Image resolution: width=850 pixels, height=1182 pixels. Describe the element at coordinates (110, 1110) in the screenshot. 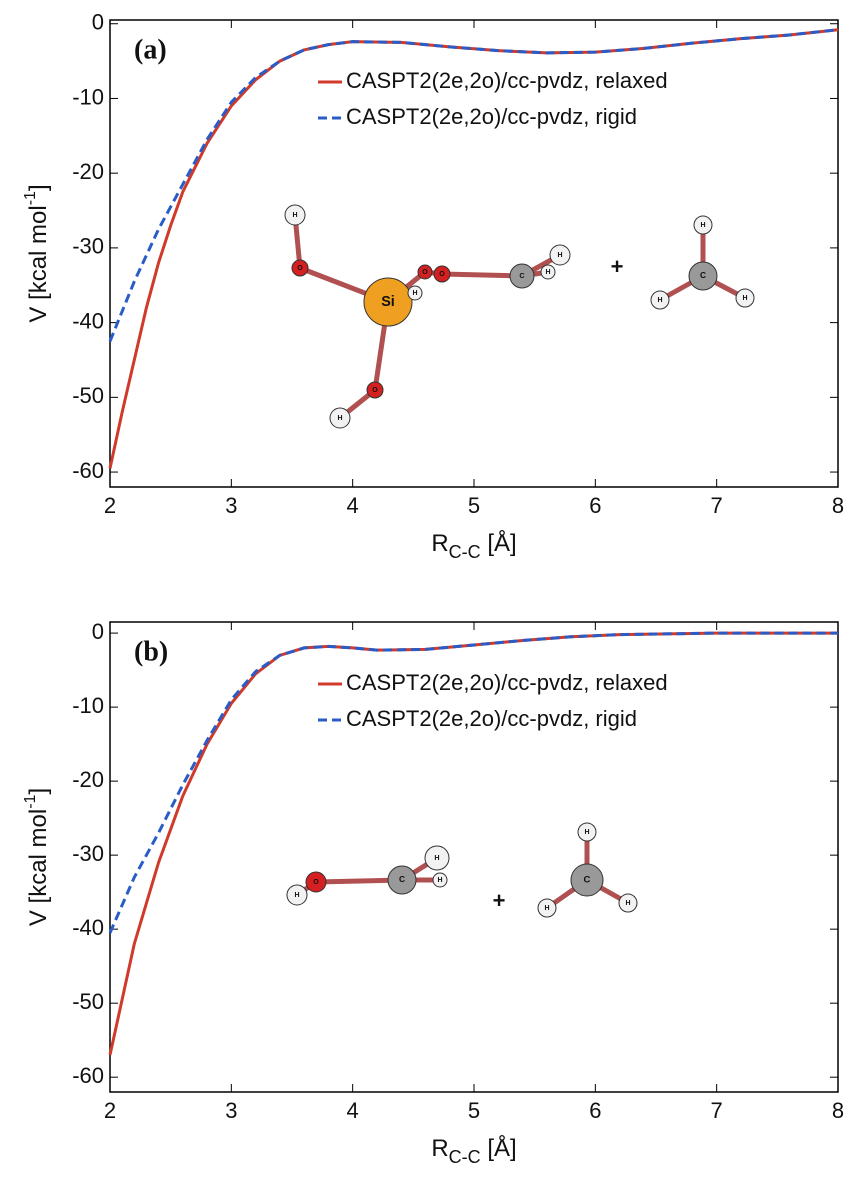

I see `x-tick-label: 2` at that location.